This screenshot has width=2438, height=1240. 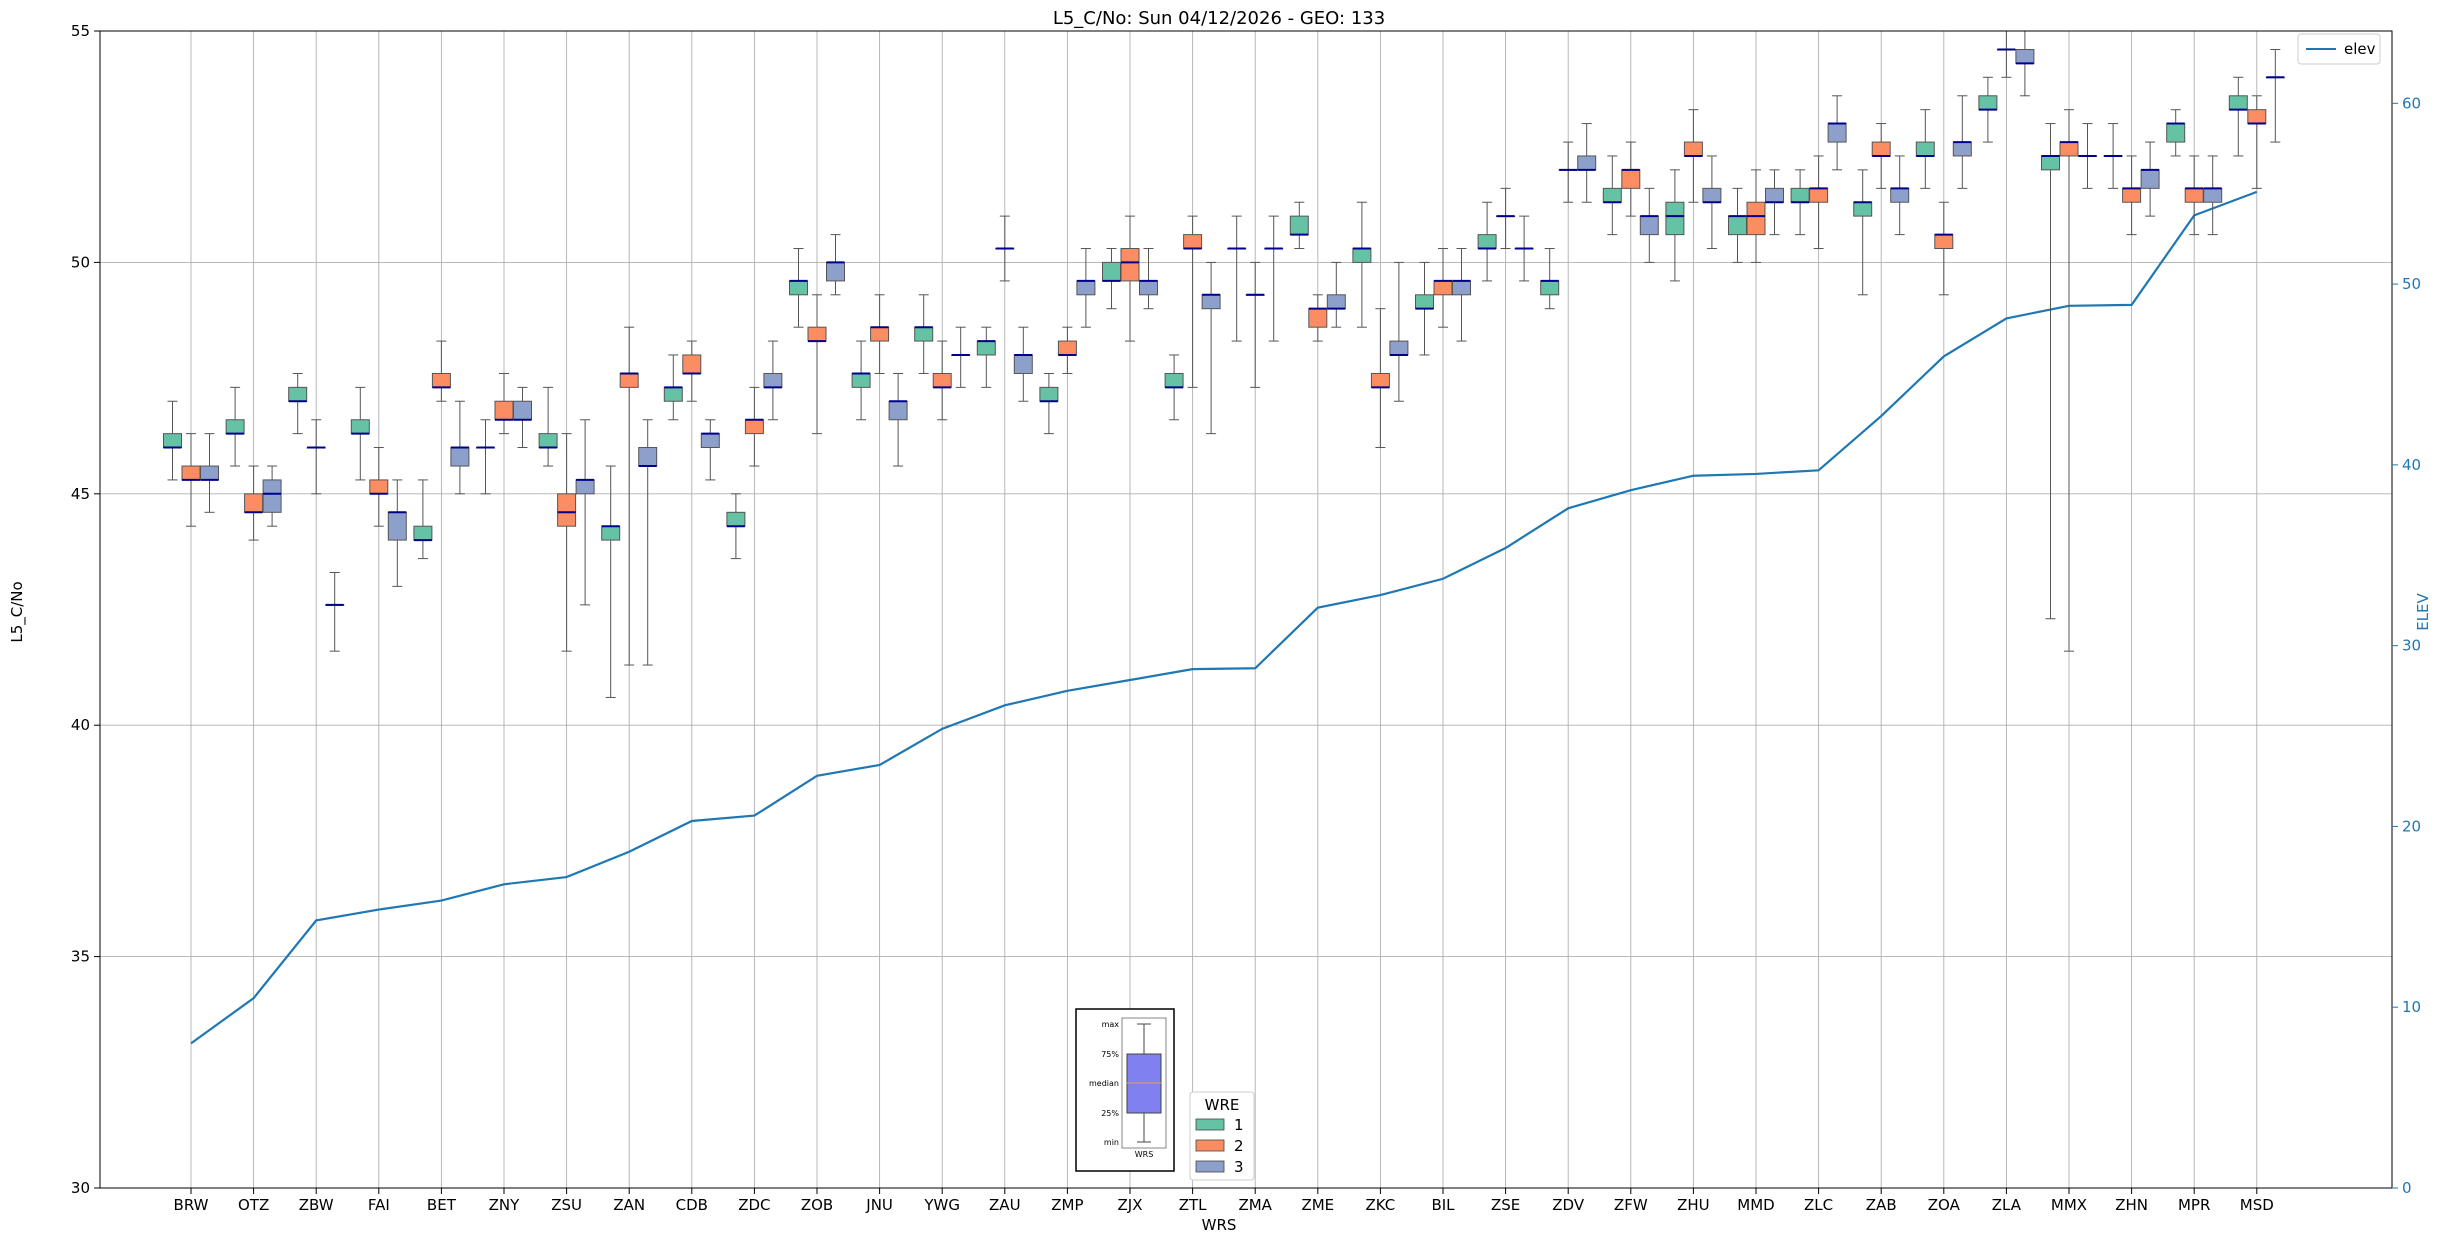 What do you see at coordinates (1505, 1205) in the screenshot?
I see `x-tick-label: ZSE` at bounding box center [1505, 1205].